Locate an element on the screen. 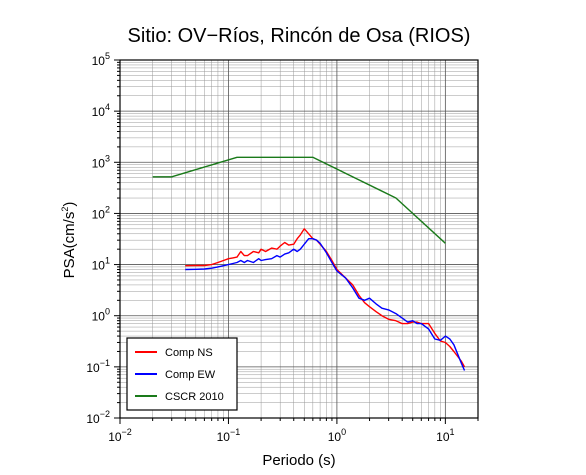 The width and height of the screenshot is (586, 475). y-axis-label: PSA(cm/s2) is located at coordinates (69, 240).